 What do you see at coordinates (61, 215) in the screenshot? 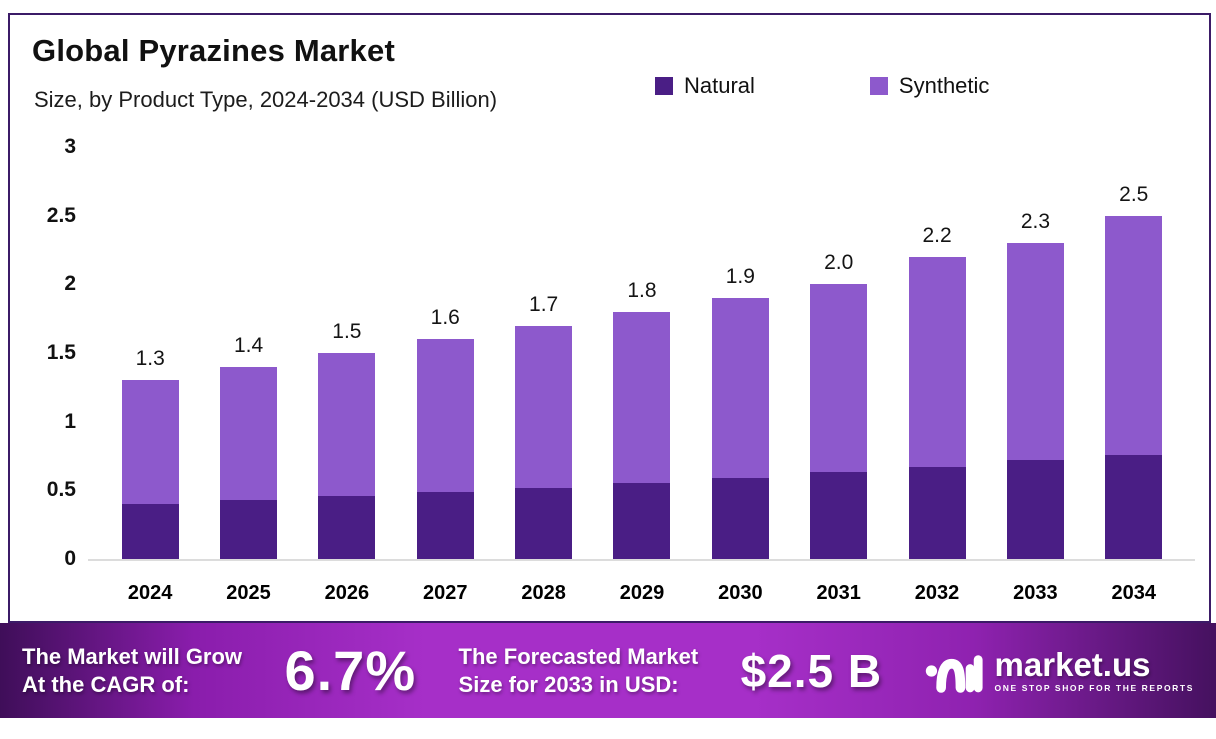
I see `y-tick-2.5: 2.5` at bounding box center [61, 215].